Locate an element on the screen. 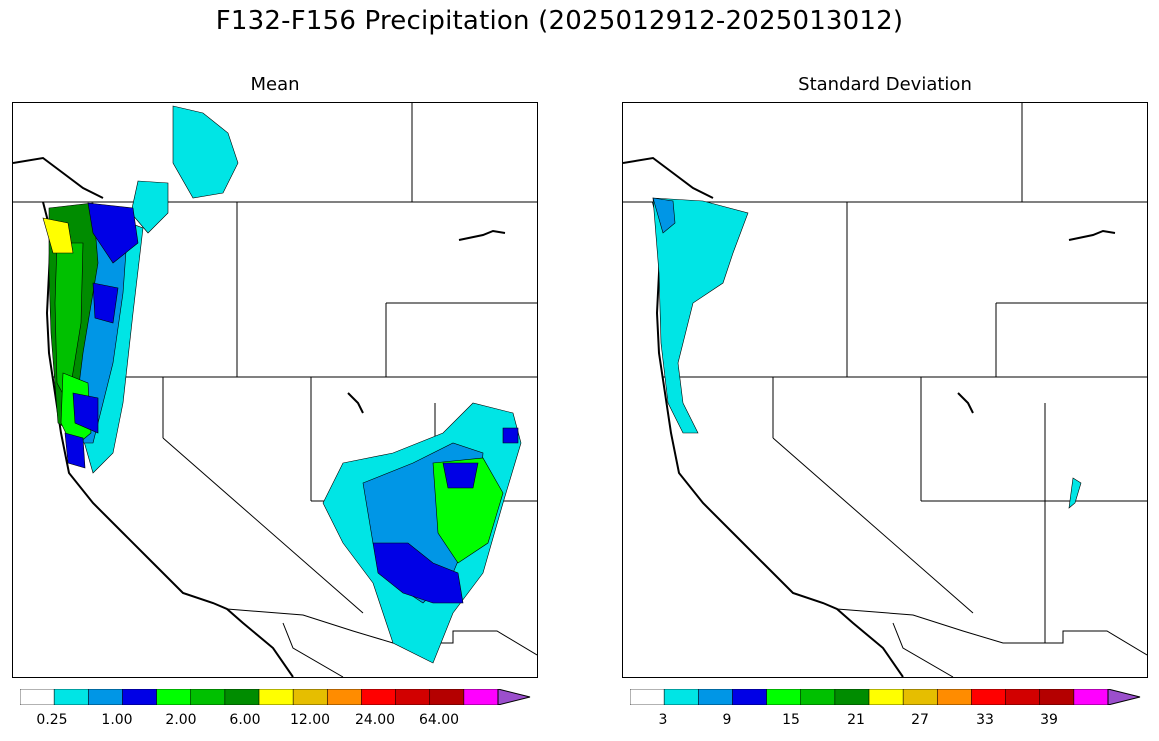  mean-cbar-label-2: 1.00 is located at coordinates (117, 720).